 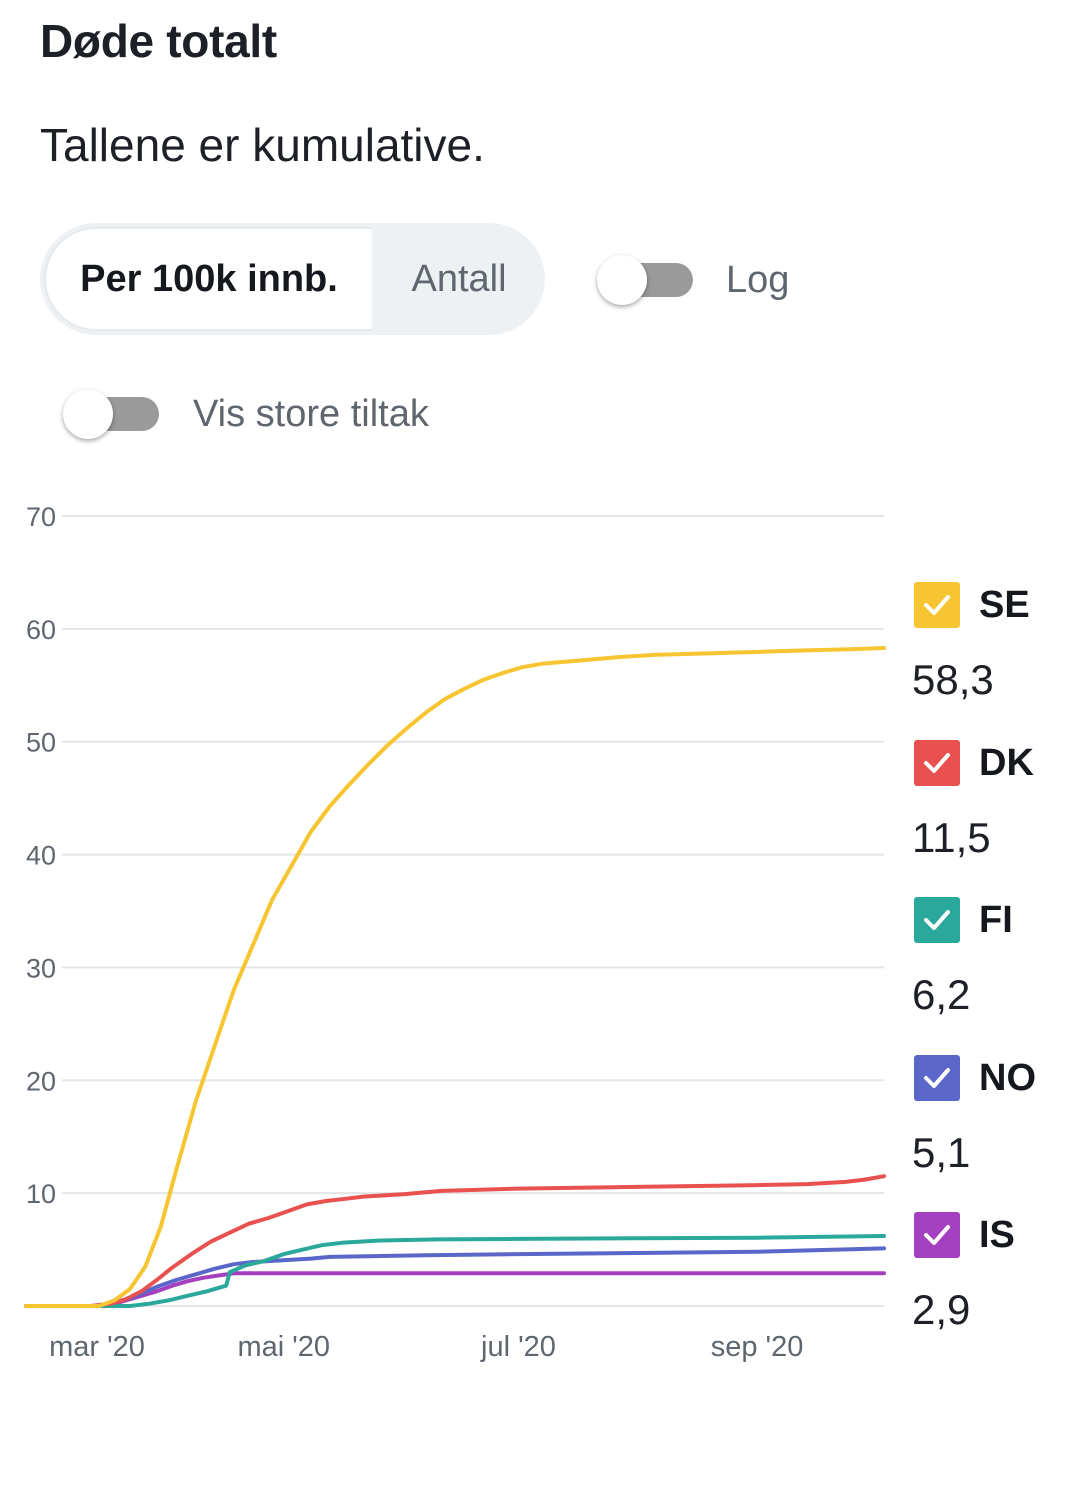 What do you see at coordinates (941, 1152) in the screenshot?
I see `legend-value: 5,1` at bounding box center [941, 1152].